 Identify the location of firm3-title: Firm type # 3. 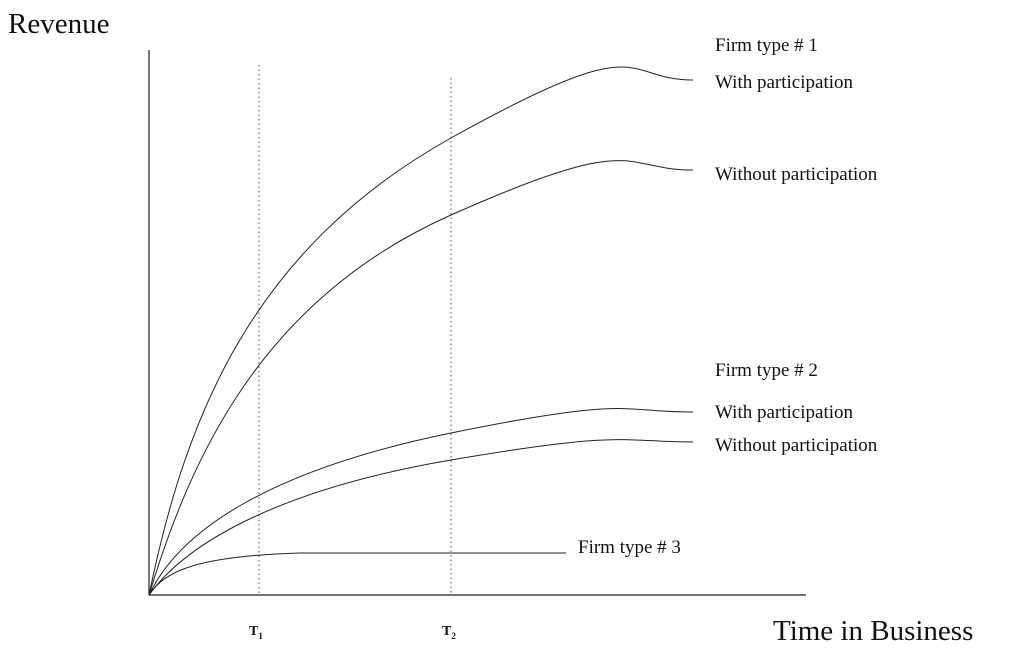
(629, 547).